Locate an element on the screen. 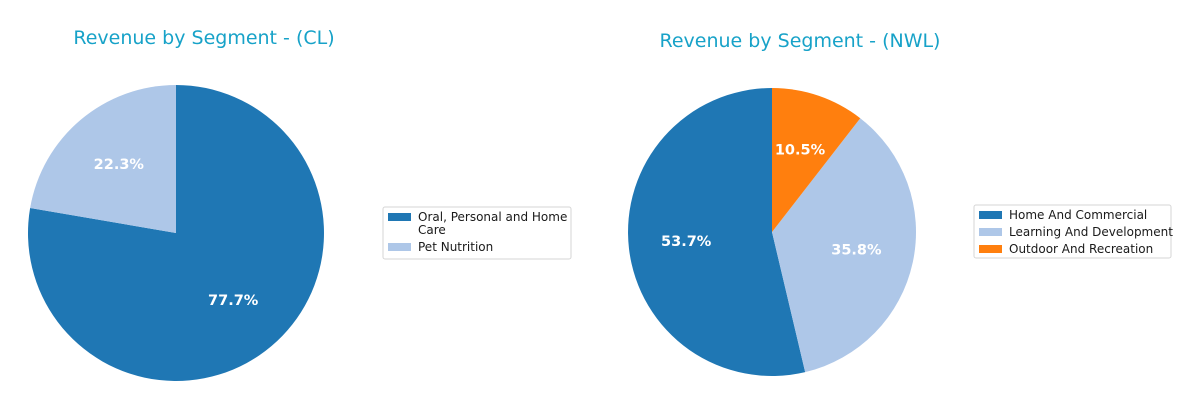  legend-frame-cl is located at coordinates (477, 233).